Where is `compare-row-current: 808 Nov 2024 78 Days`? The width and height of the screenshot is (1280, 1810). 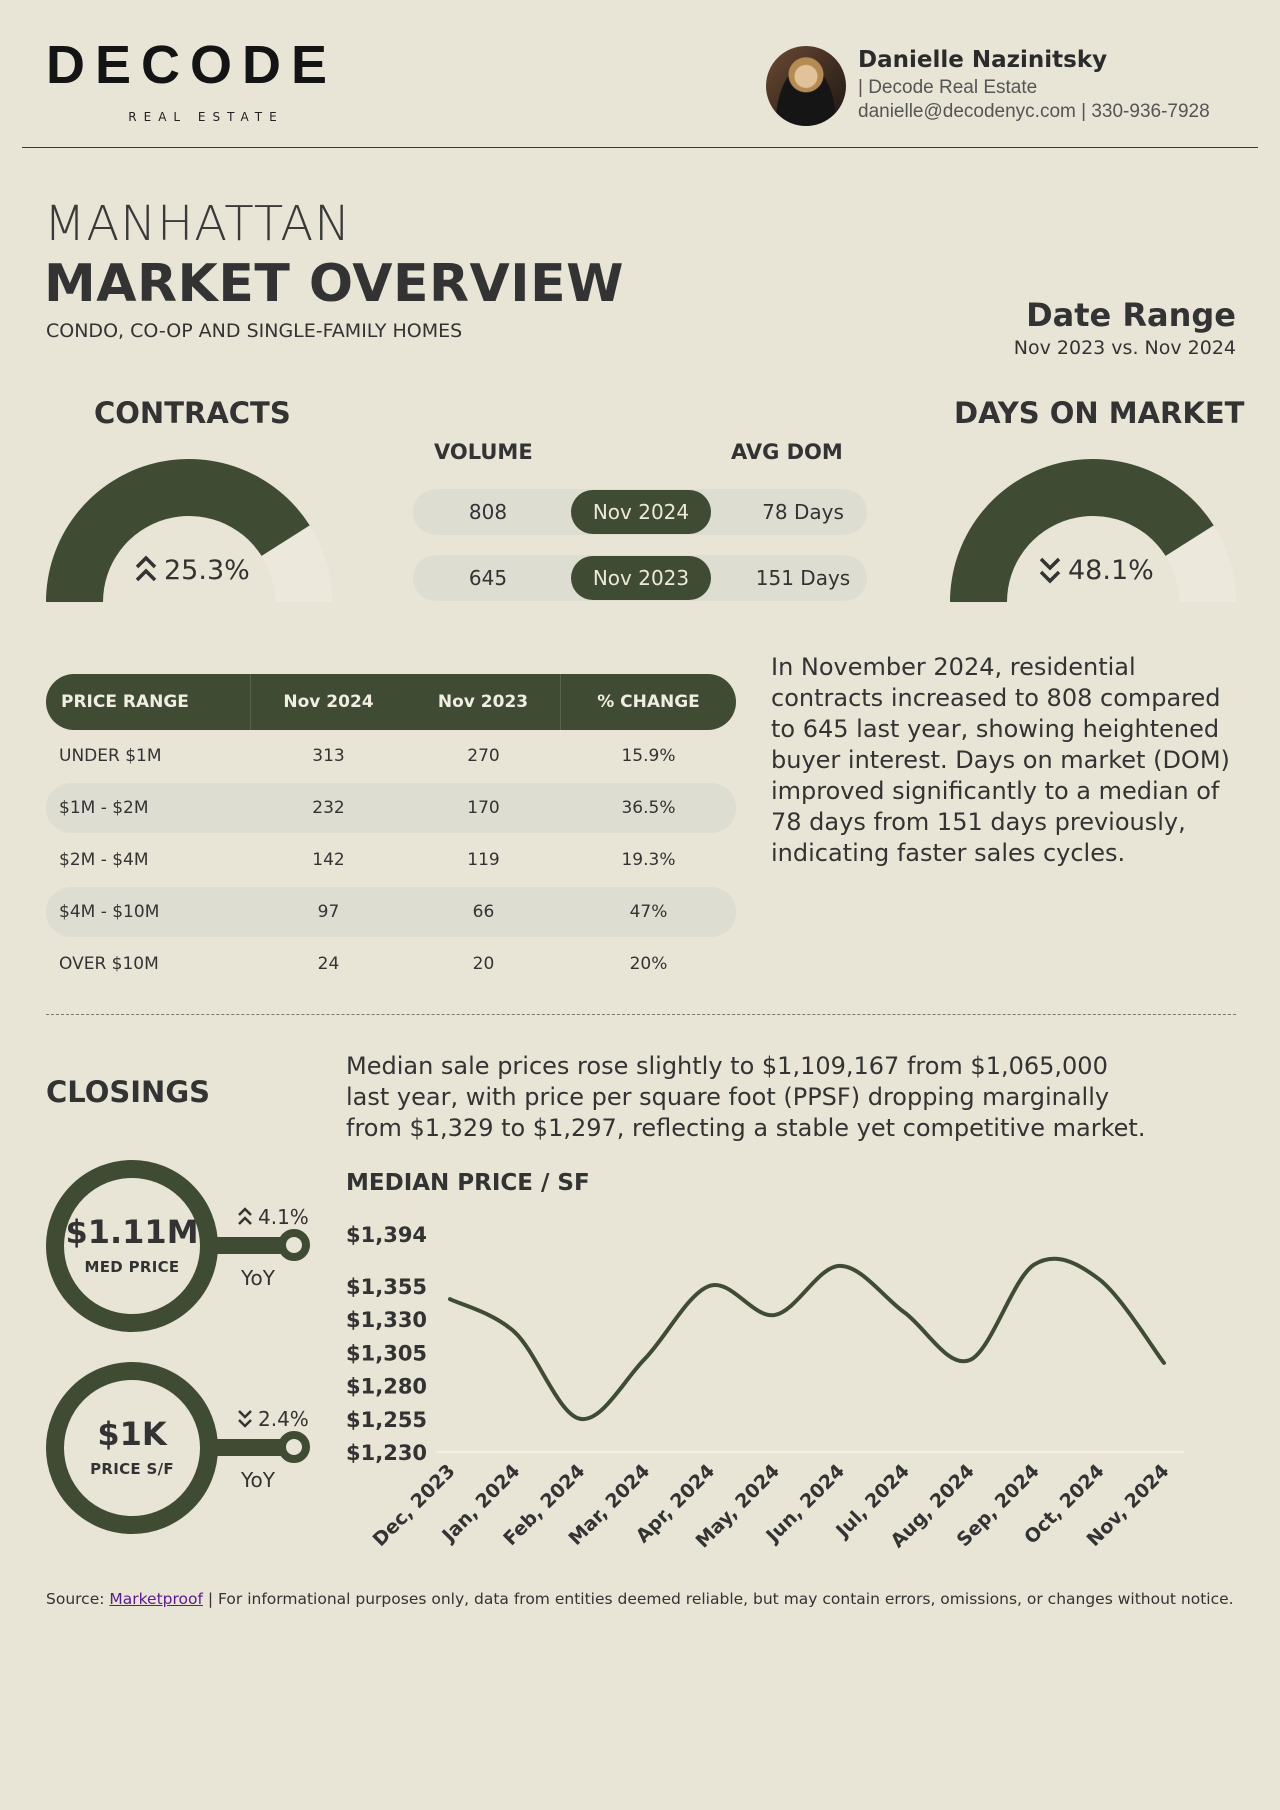
compare-row-current: 808 Nov 2024 78 Days is located at coordinates (640, 512).